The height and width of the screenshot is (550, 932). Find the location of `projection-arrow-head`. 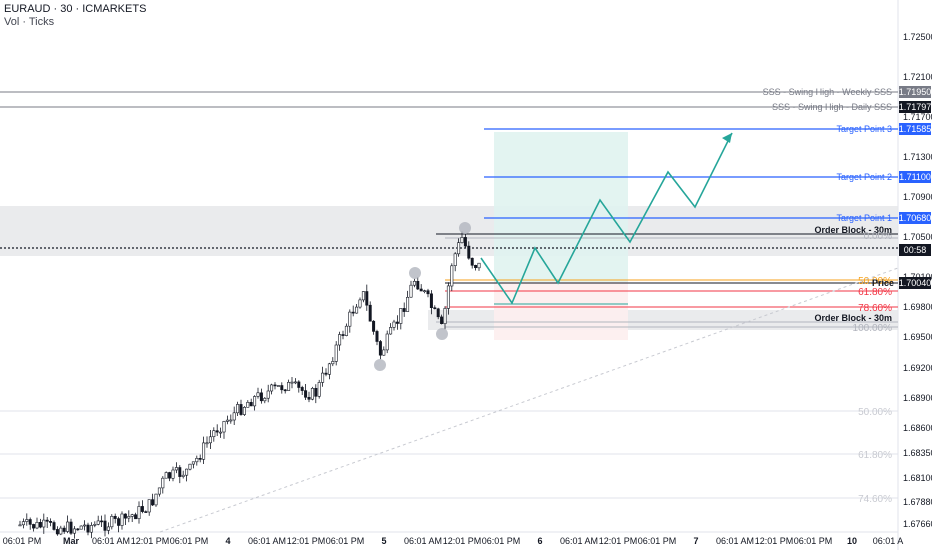

projection-arrow-head is located at coordinates (727, 138).